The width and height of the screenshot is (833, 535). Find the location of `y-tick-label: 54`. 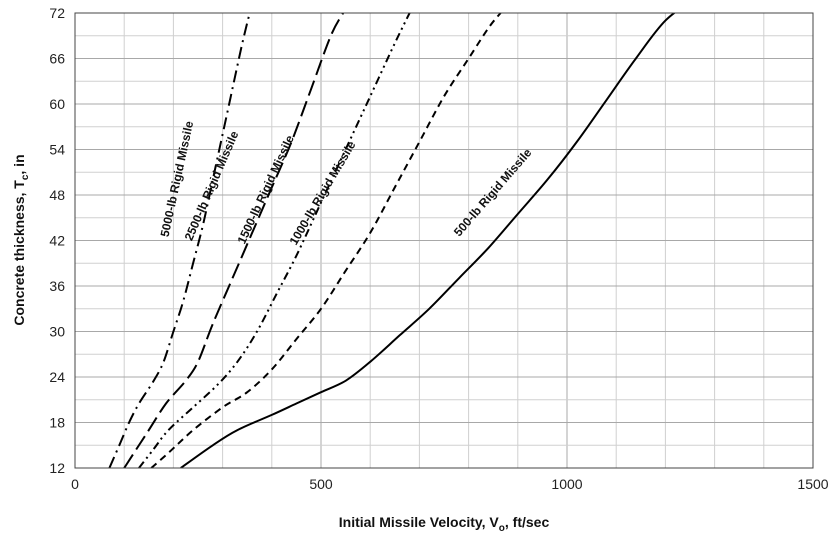

y-tick-label: 54 is located at coordinates (57, 150).